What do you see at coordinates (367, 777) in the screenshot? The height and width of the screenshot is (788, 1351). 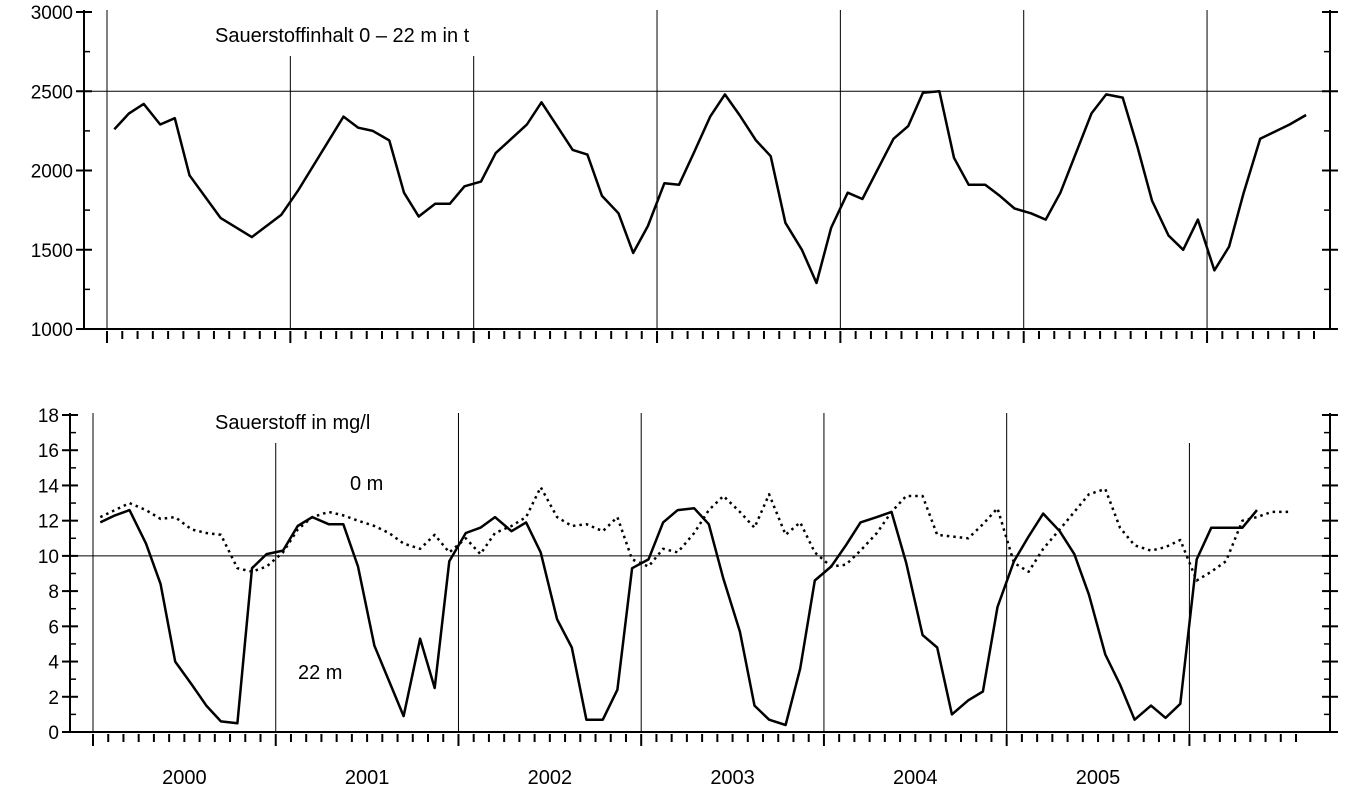 I see `year-label-2001: 2001` at bounding box center [367, 777].